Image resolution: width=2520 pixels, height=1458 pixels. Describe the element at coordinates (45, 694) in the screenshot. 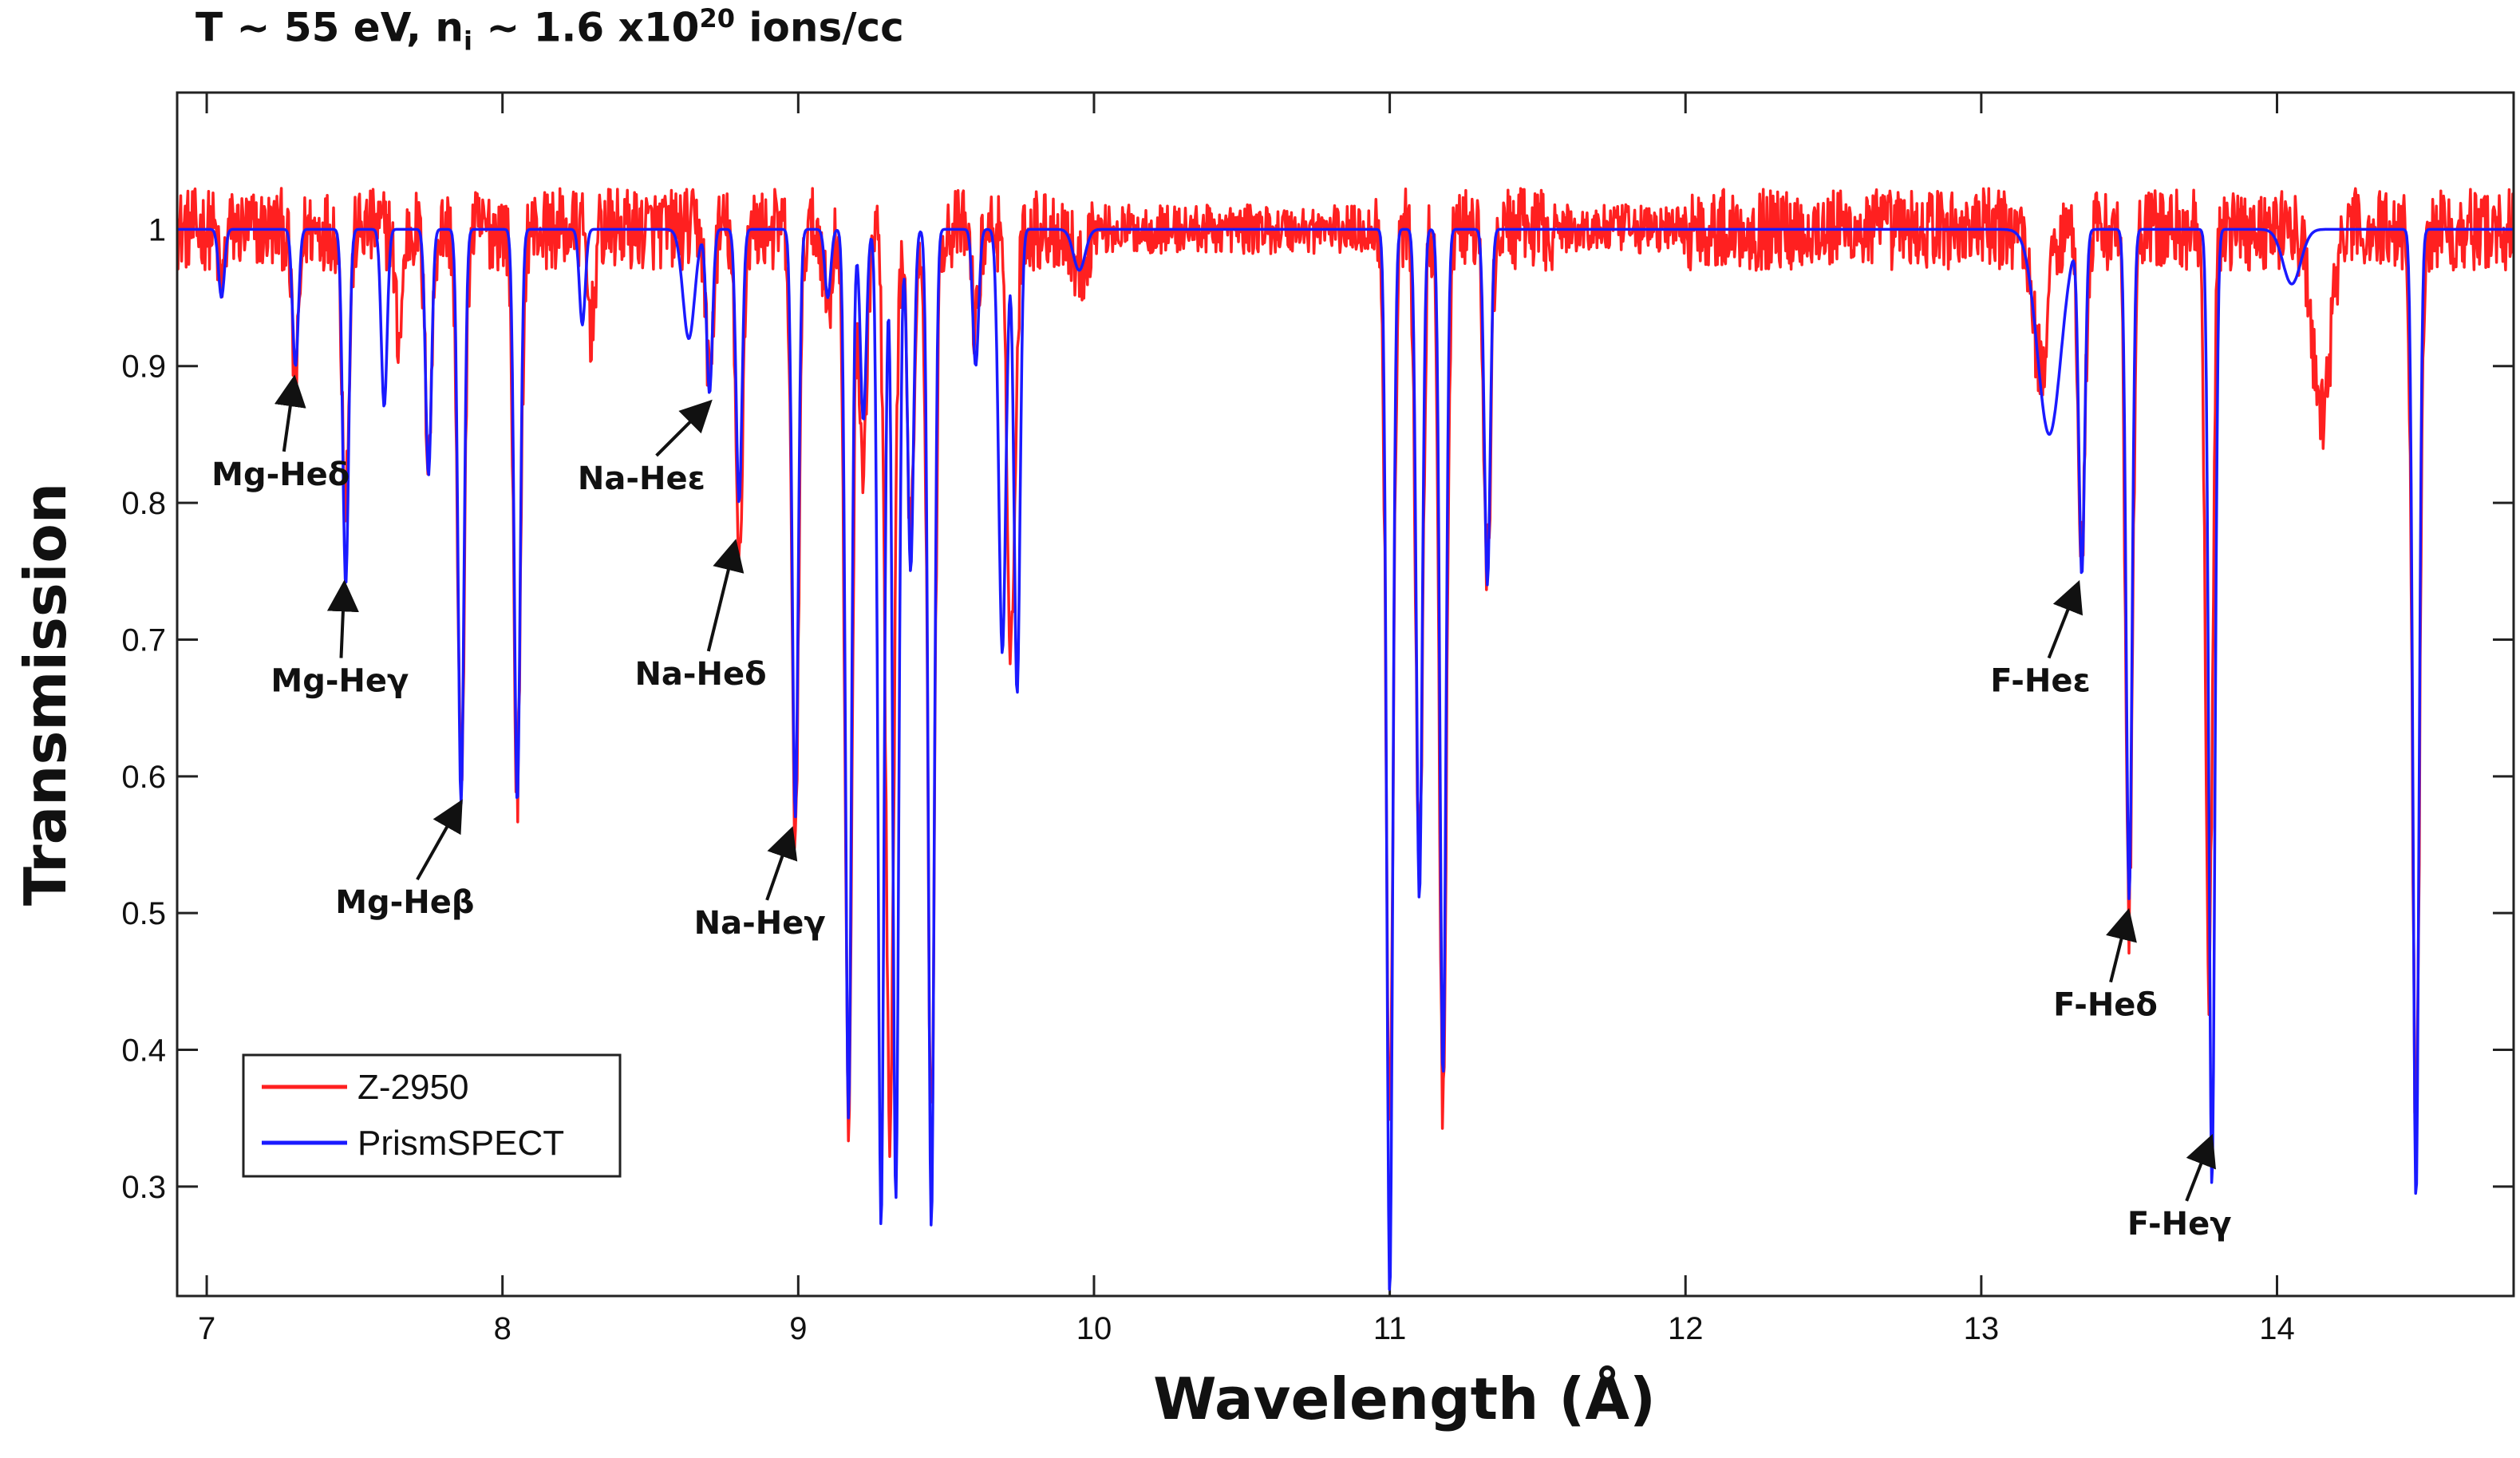

I see `y-axis-title: Transmission` at that location.